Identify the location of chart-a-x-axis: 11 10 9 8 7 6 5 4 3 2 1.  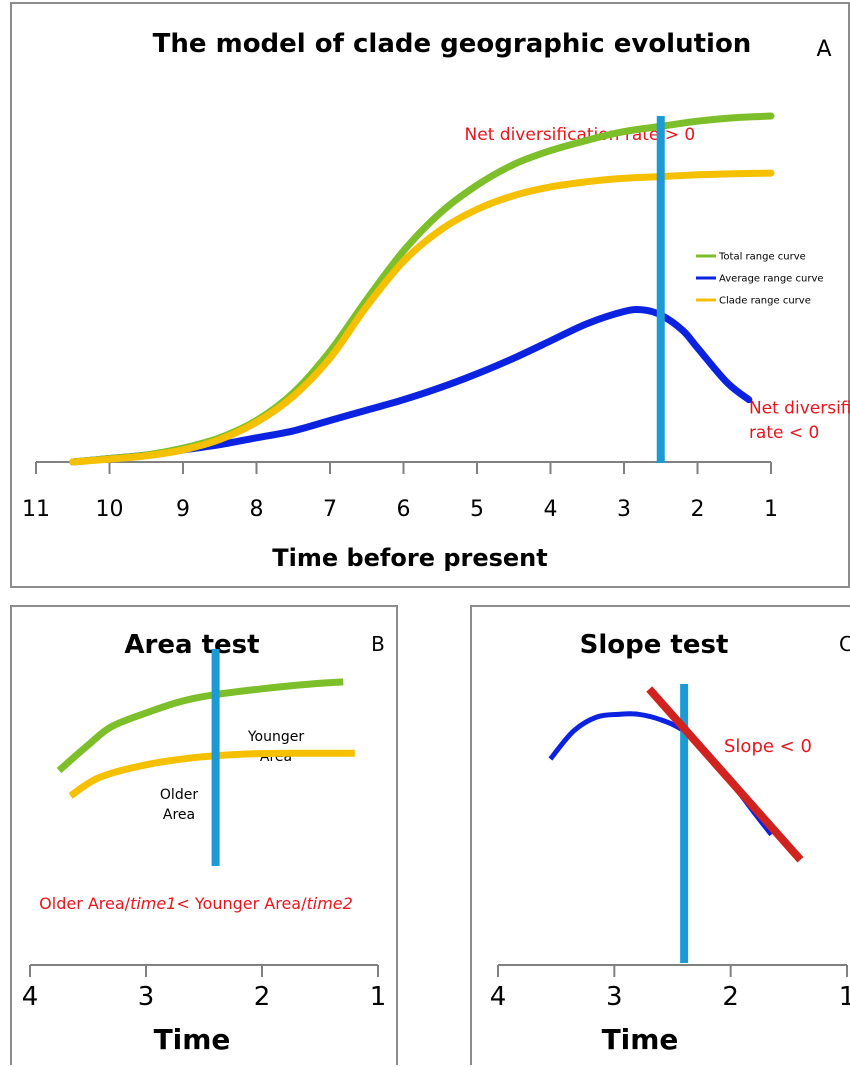
(400, 491).